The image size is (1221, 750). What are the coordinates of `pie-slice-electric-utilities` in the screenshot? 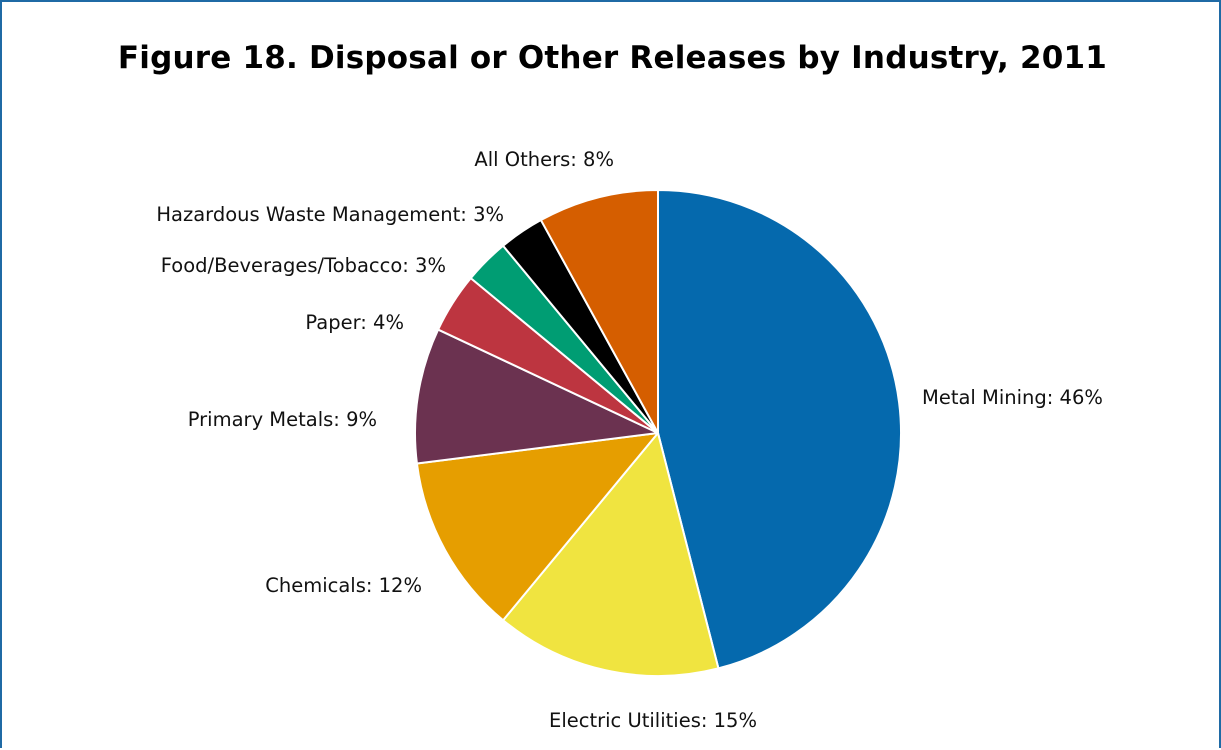 It's located at (611, 554).